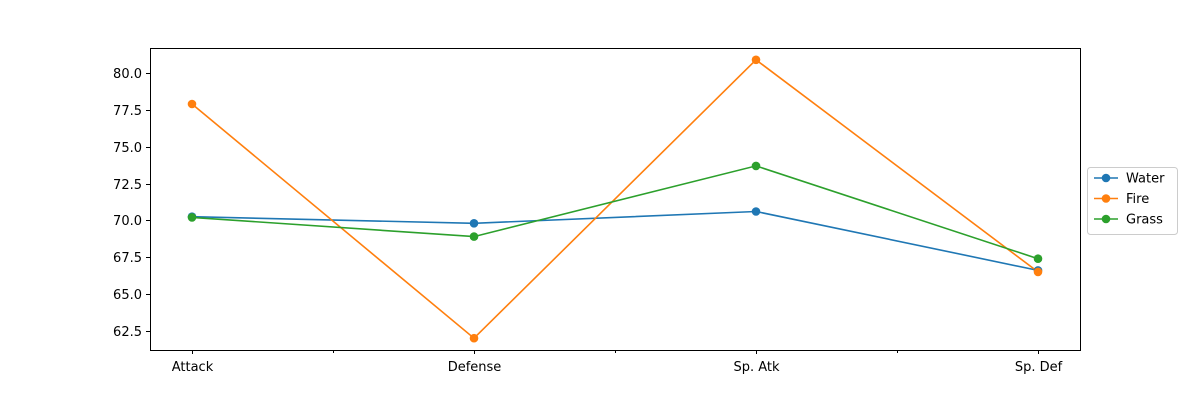  Describe the element at coordinates (127, 332) in the screenshot. I see `y-tick-label: 62.5` at that location.